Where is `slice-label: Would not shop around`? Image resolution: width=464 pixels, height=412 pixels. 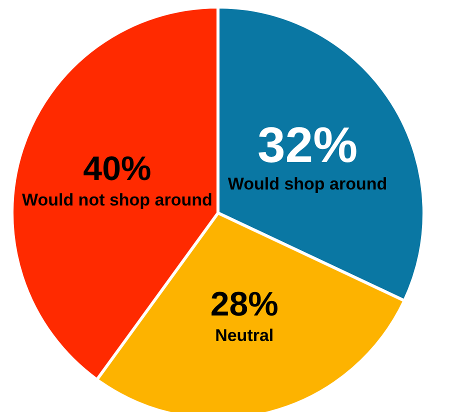 slice-label: Would not shop around is located at coordinates (117, 200).